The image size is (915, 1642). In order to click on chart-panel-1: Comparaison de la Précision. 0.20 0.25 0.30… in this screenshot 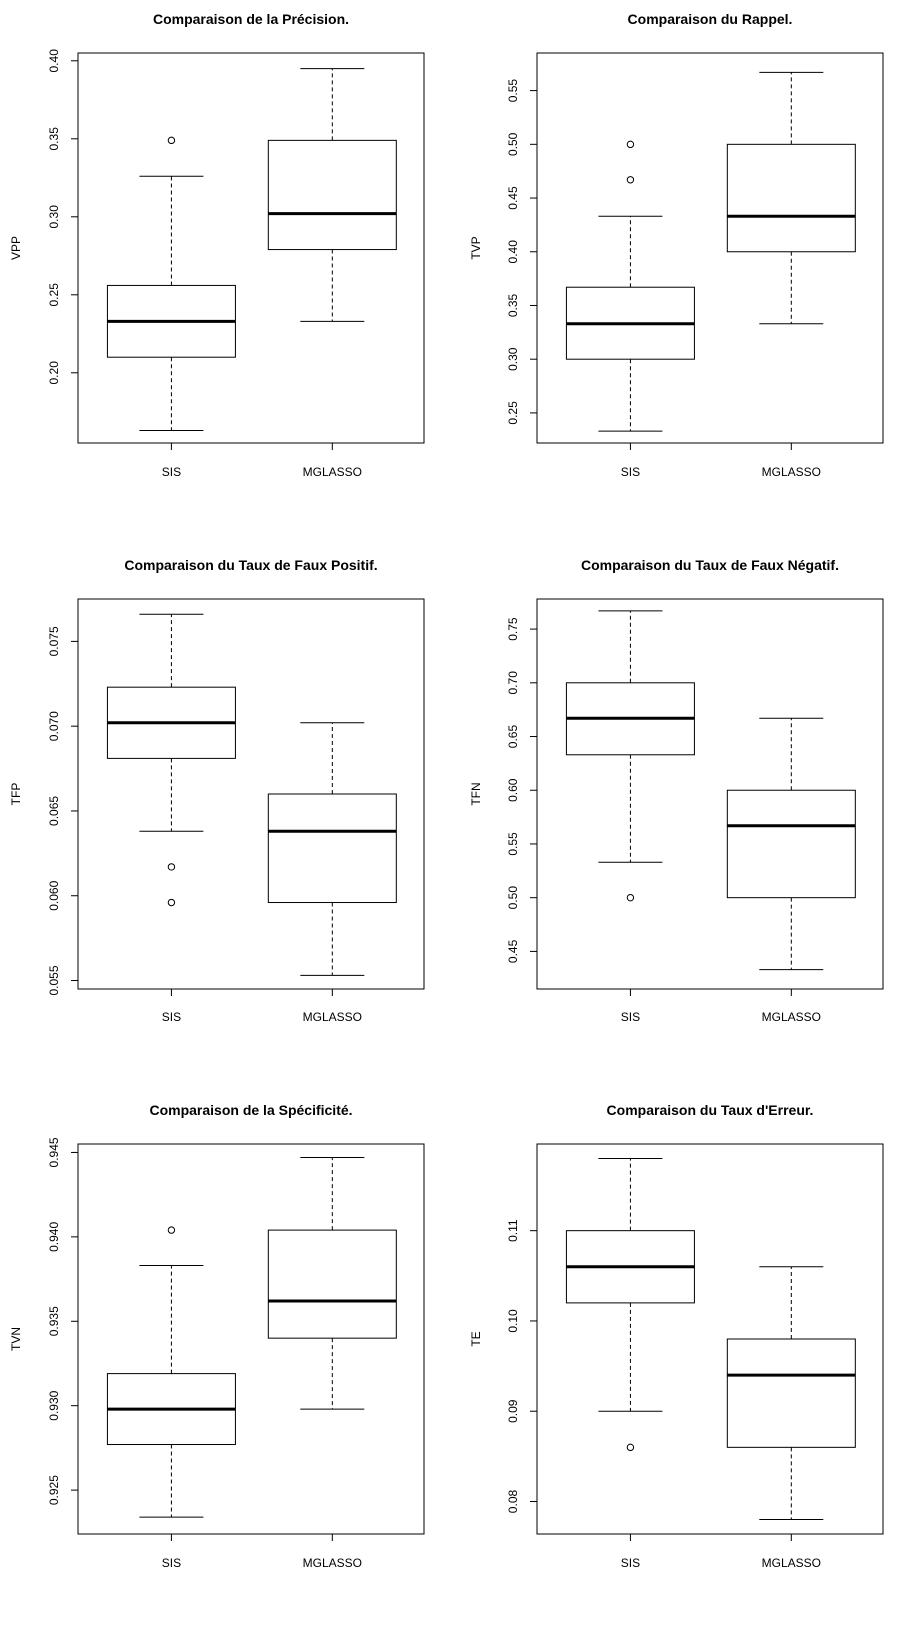, I will do `click(217, 245)`.